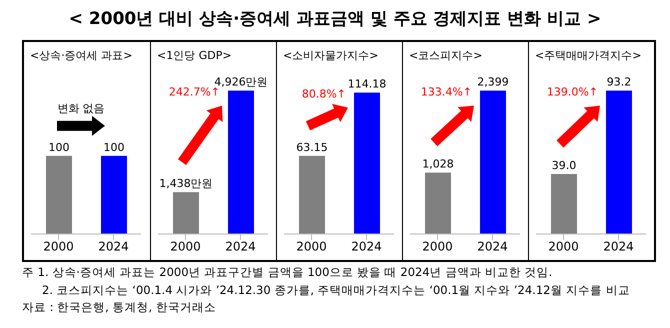  What do you see at coordinates (335, 290) in the screenshot?
I see `text: 2. 코스피지수는 ‘00.1.4 시가와 ’24.12.30 종가를, 주택매매가격지수는 ‘00.1월 지수와 ’24.12월 지수를 비교` at bounding box center [335, 290].